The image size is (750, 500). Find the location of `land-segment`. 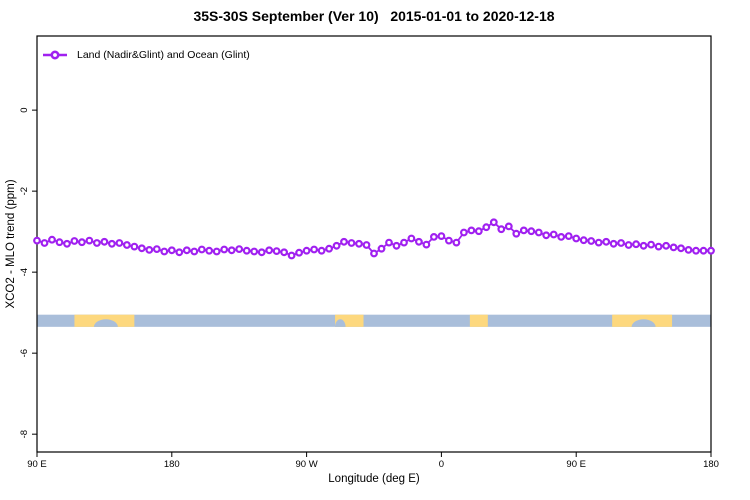

land-segment is located at coordinates (478, 320).